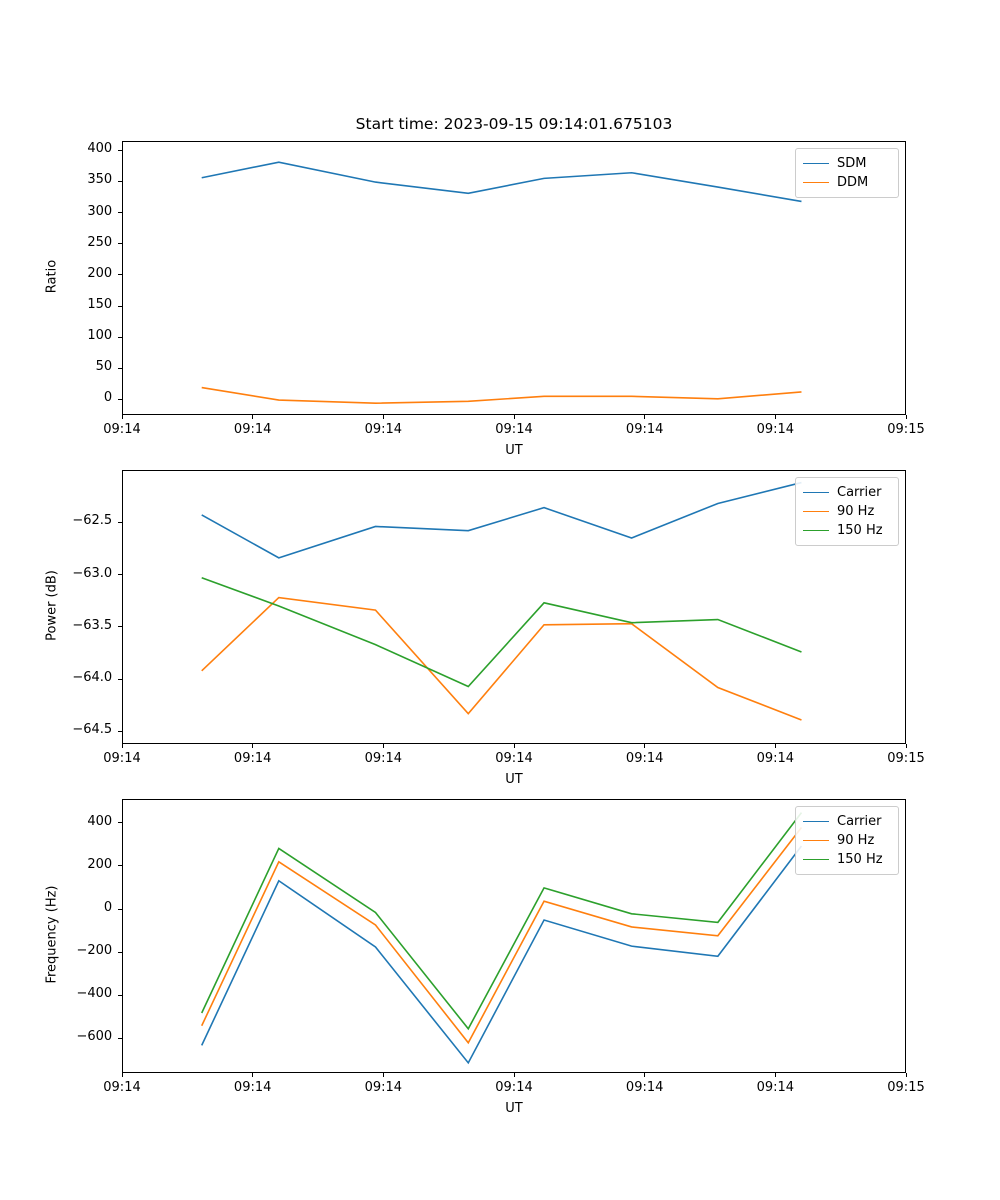  Describe the element at coordinates (94, 951) in the screenshot. I see `y-tick-label: −200` at that location.